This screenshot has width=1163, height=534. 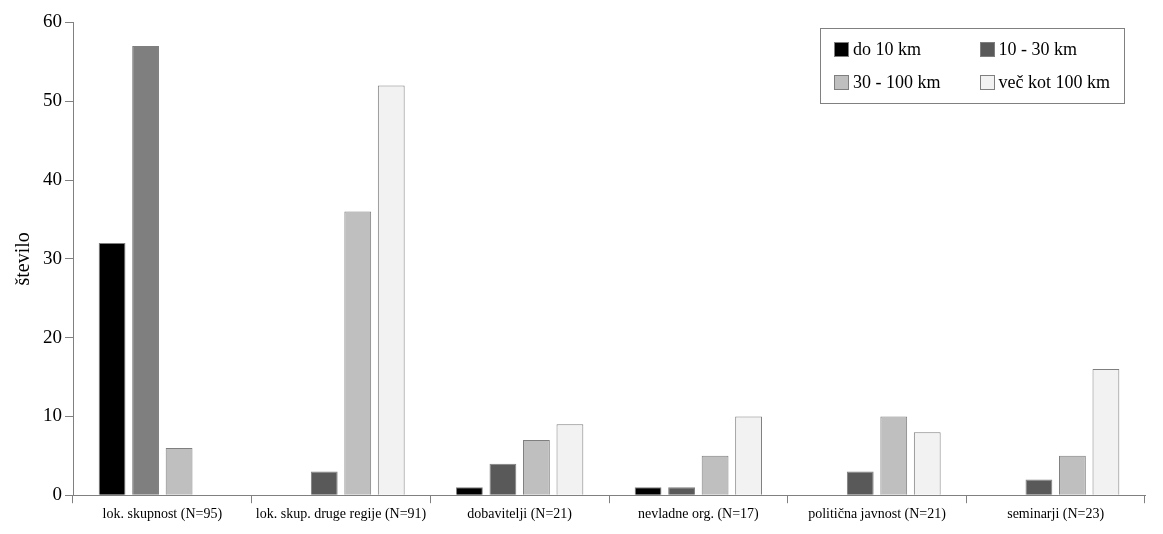 What do you see at coordinates (698, 514) in the screenshot?
I see `x-tick-label: nevladne org. (N=17)` at bounding box center [698, 514].